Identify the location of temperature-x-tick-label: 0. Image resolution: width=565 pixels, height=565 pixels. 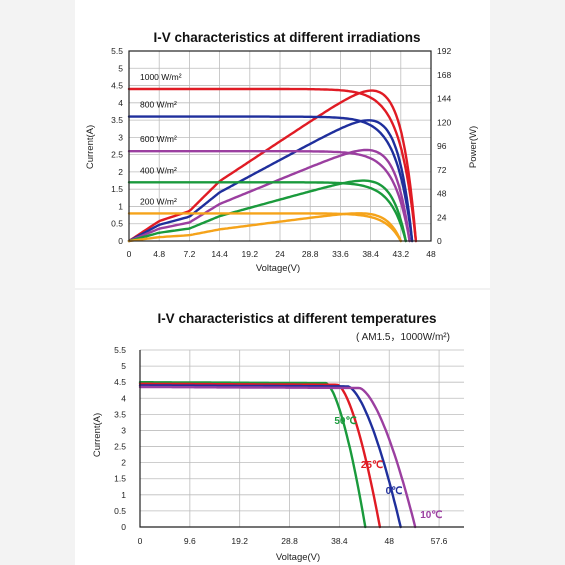
(140, 541).